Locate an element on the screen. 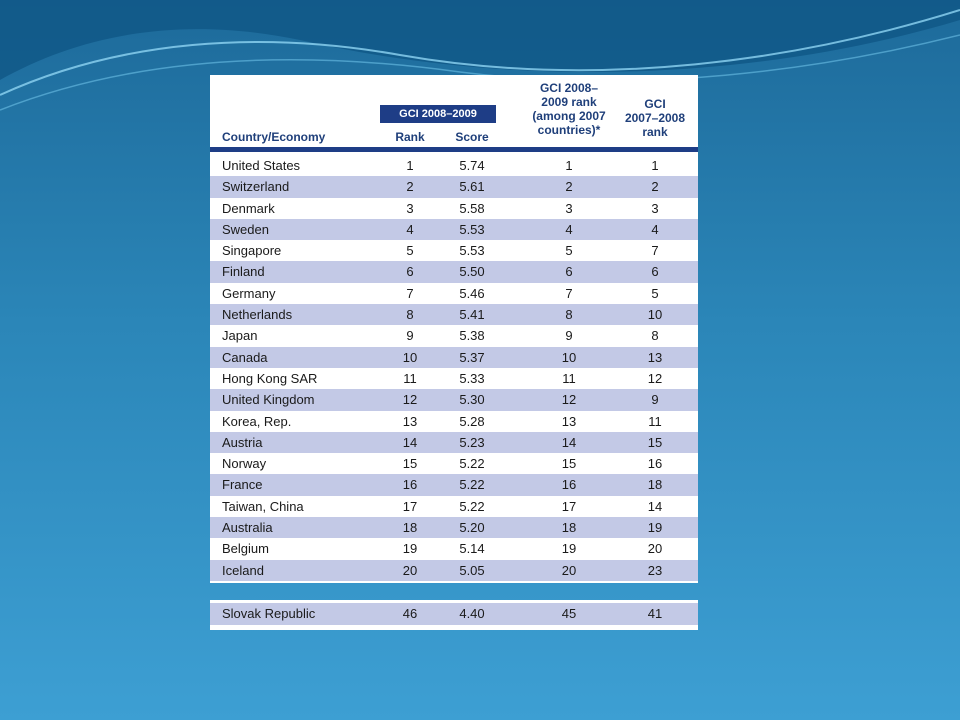 The image size is (960, 720). cell-country: Taiwan, China is located at coordinates (263, 506).